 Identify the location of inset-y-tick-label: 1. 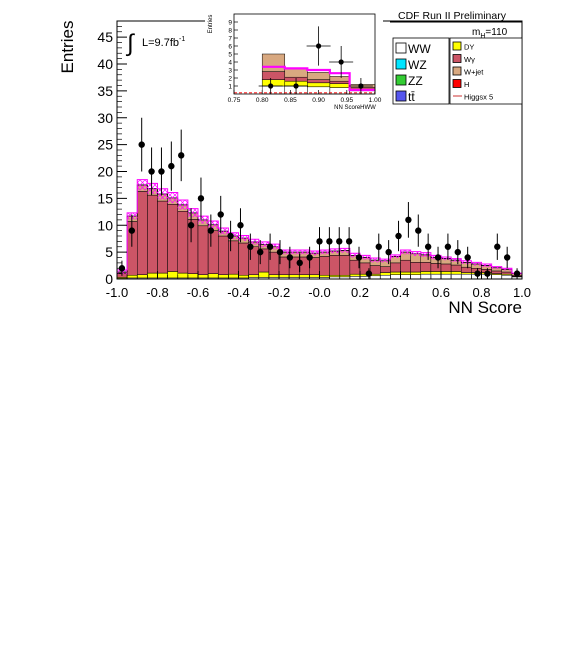
(230, 87).